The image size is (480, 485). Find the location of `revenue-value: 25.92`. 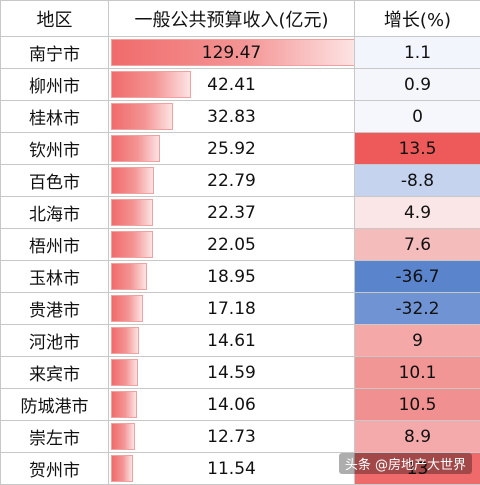

revenue-value: 25.92 is located at coordinates (231, 149).